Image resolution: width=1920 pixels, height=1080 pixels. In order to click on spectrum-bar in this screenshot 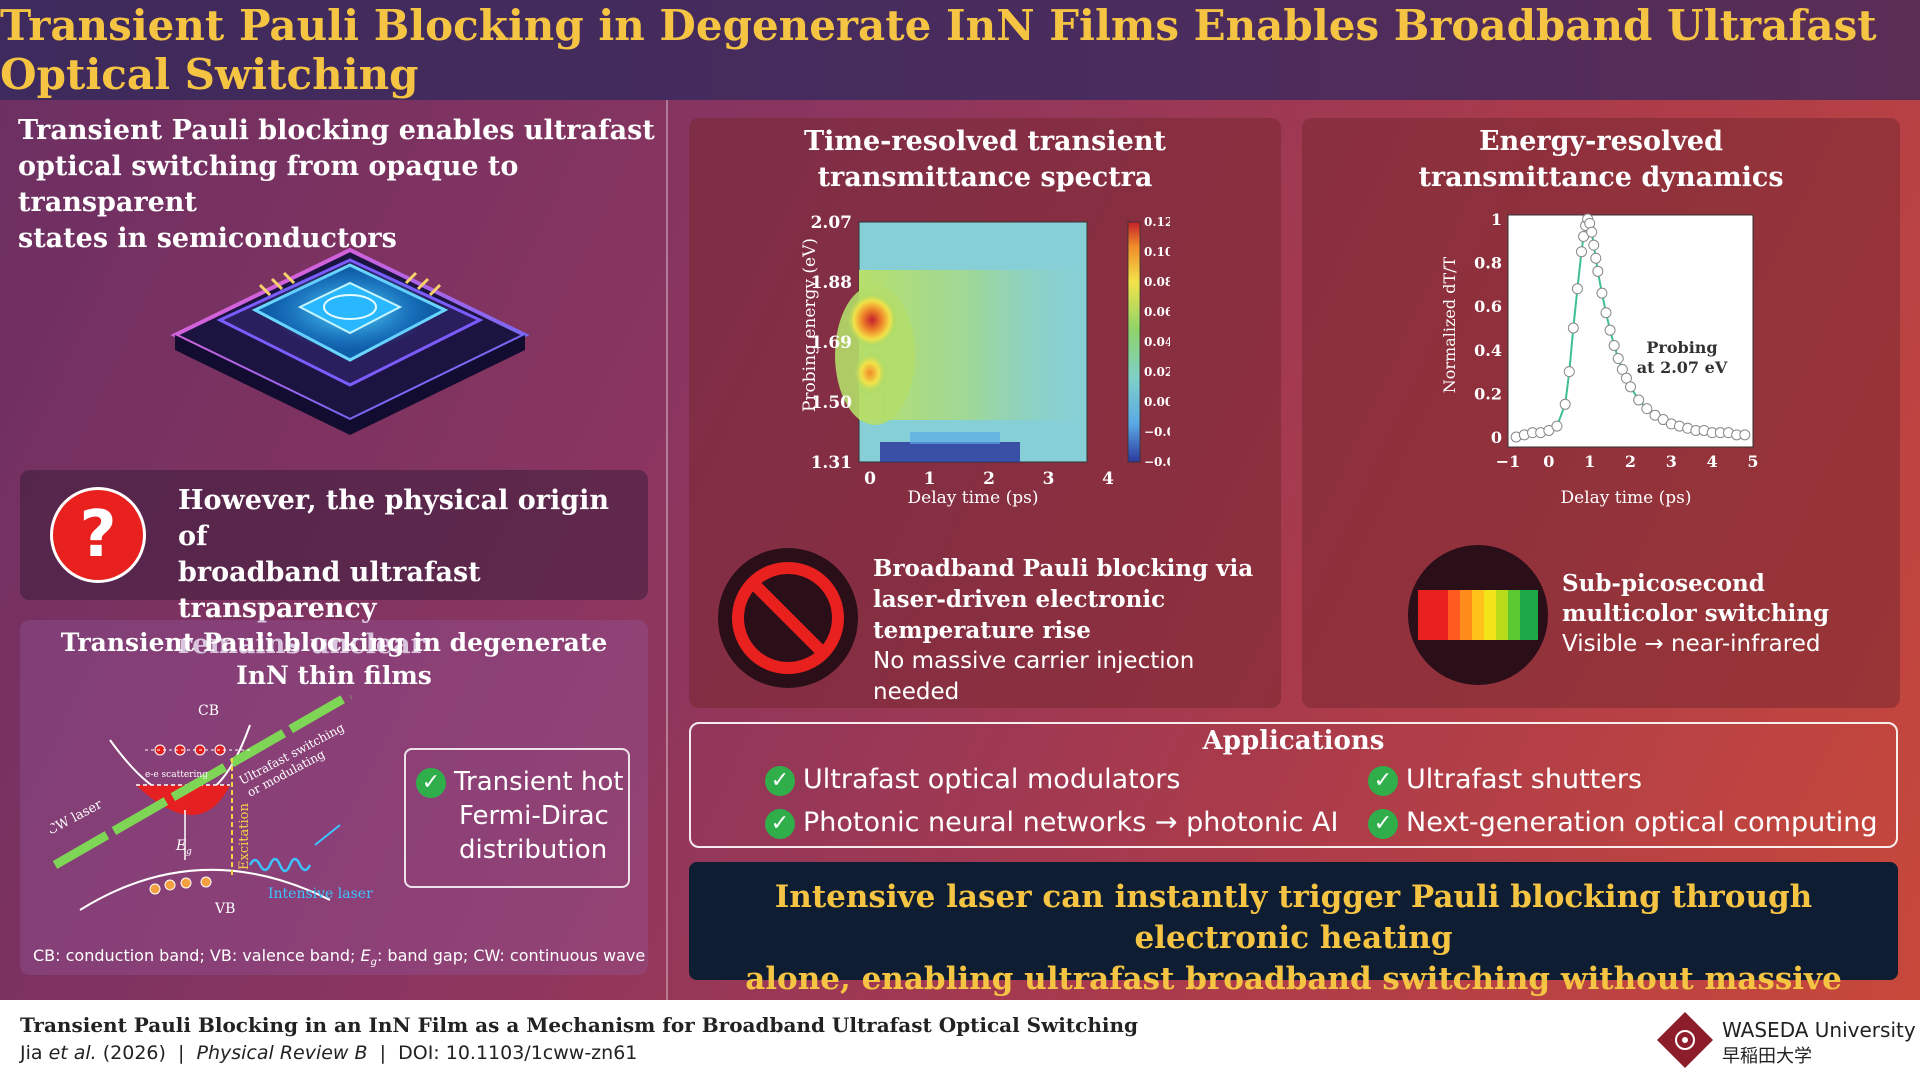, I will do `click(1478, 615)`.